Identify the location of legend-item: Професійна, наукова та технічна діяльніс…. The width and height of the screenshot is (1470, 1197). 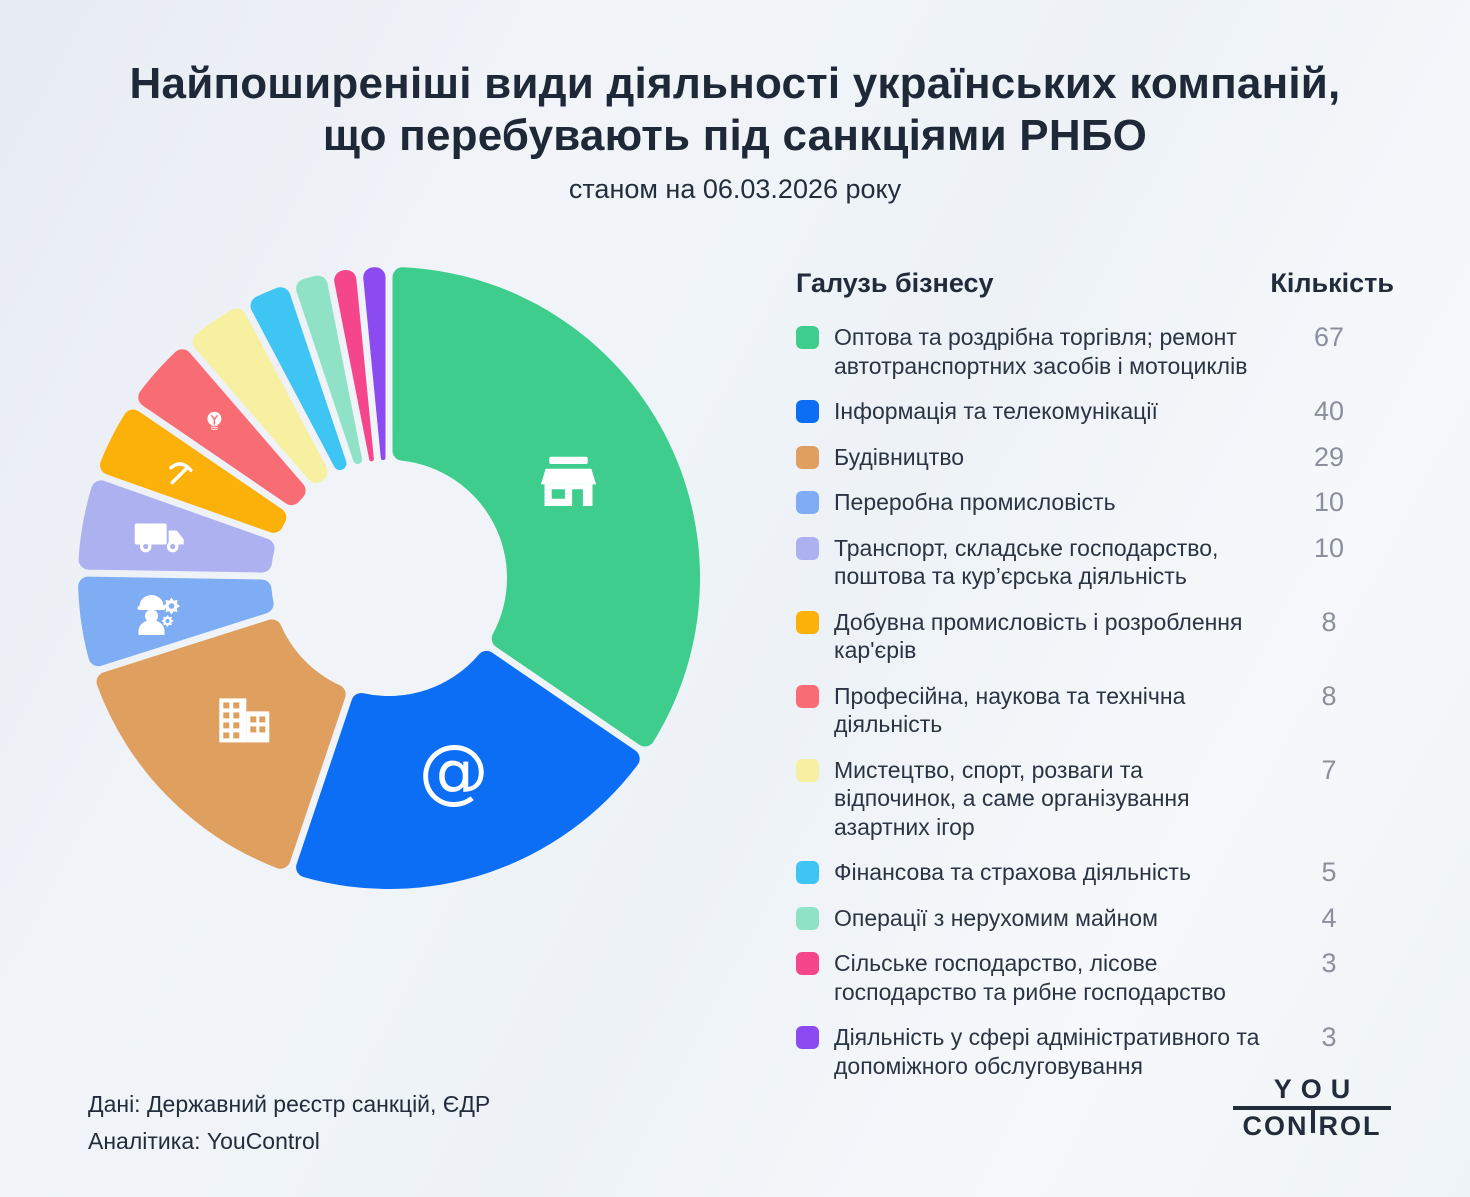
(1095, 710).